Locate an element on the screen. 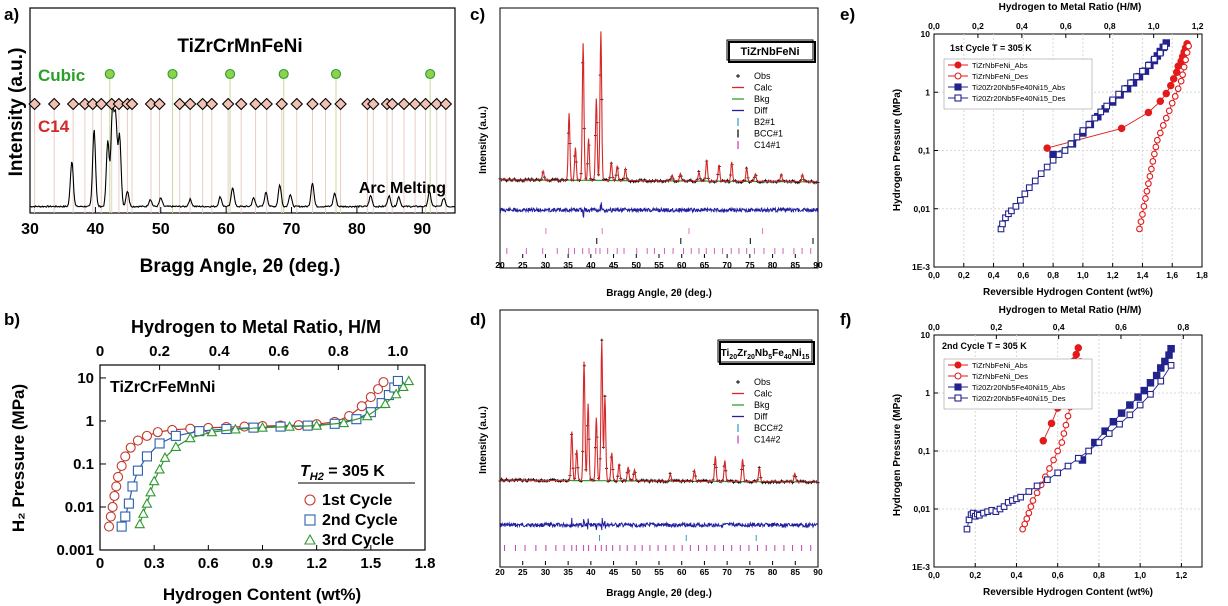  legend-label: BCC#1 is located at coordinates (768, 134).